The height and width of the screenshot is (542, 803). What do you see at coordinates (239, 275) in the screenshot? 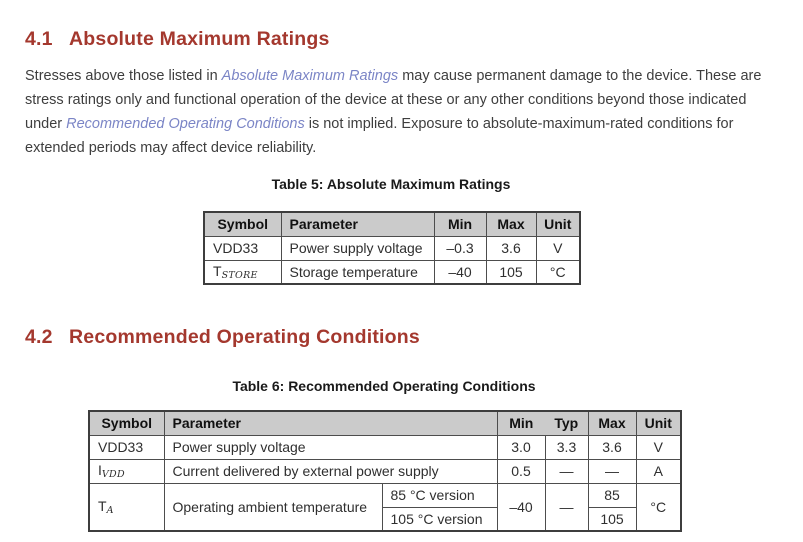
I see `symbol-subscript: STORE` at bounding box center [239, 275].